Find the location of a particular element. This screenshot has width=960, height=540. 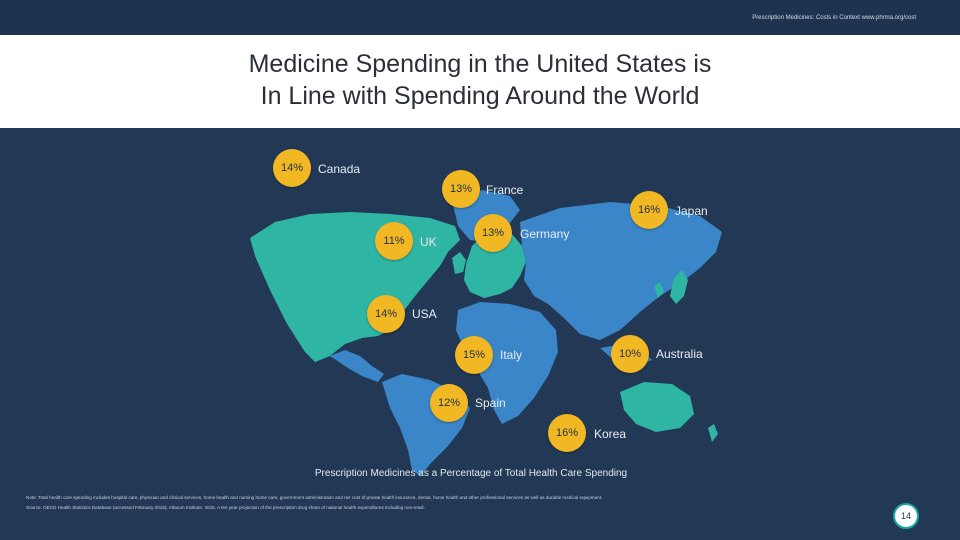

france-label: France is located at coordinates (505, 190).